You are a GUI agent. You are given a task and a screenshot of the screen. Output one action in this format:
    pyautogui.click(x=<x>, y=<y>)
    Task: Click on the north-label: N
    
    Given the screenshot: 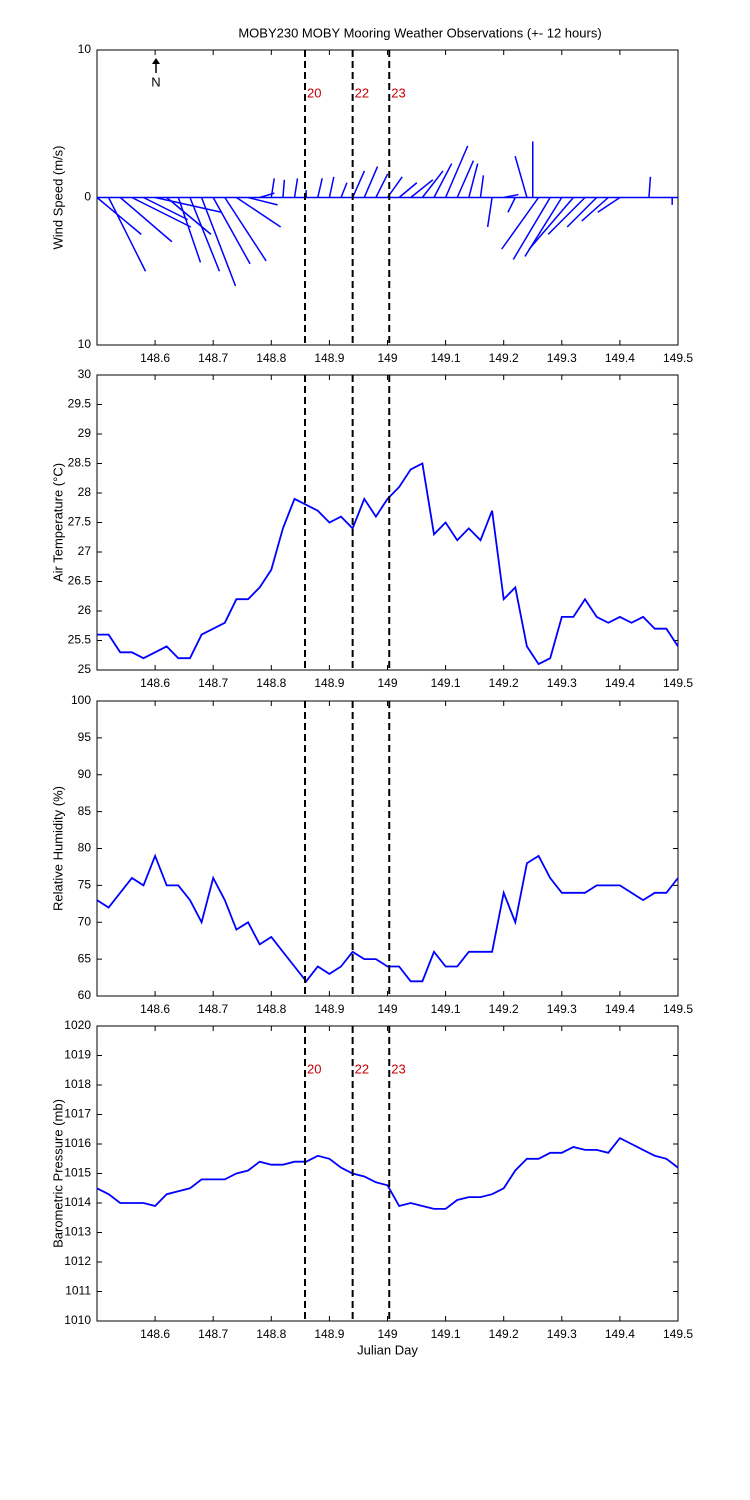 What is the action you would take?
    pyautogui.click(x=155, y=81)
    